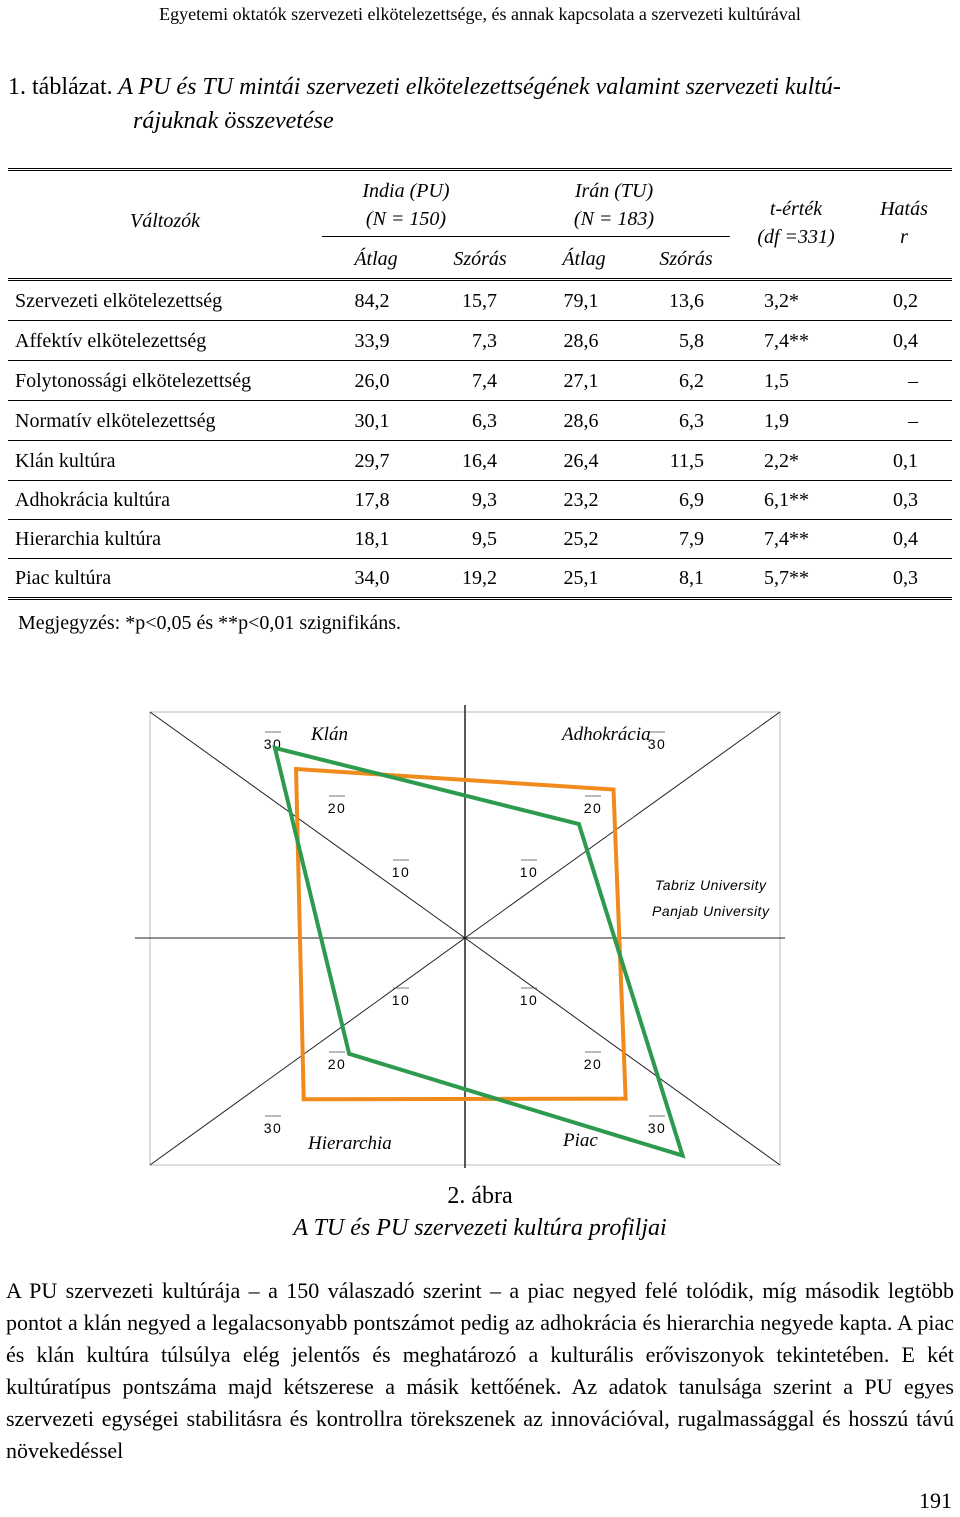 Image resolution: width=960 pixels, height=1517 pixels. I want to click on pu-sd: 9,5, so click(484, 539).